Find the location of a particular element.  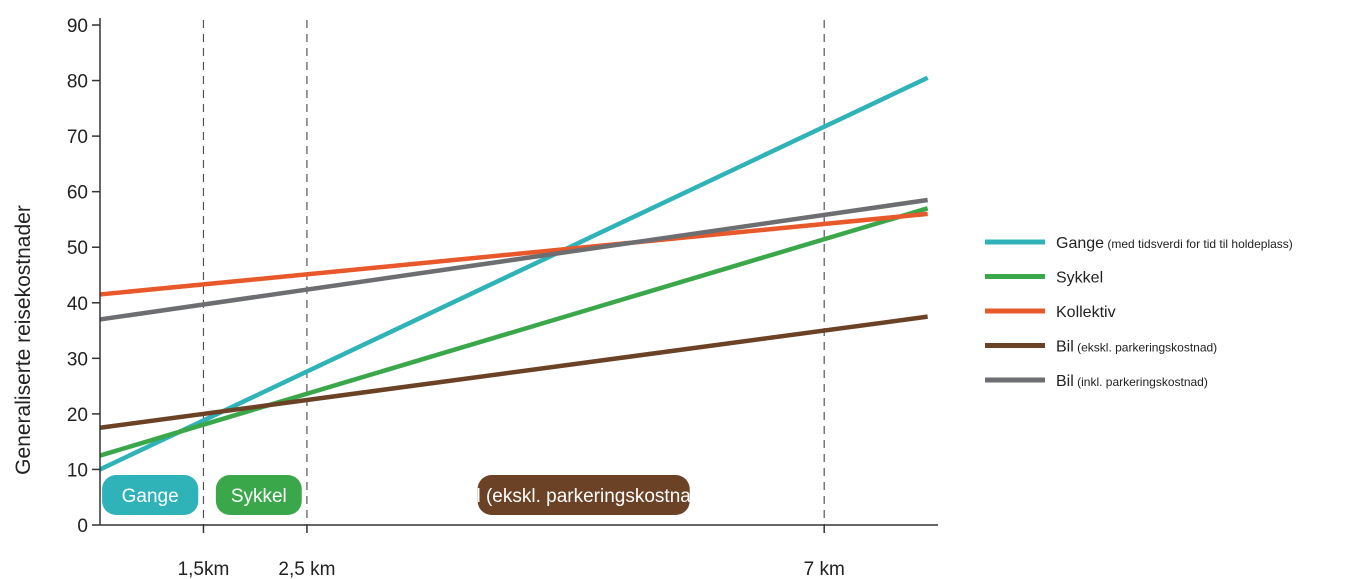

legend-label: Bil (ekskl. parkeringskostnad) is located at coordinates (1136, 347).